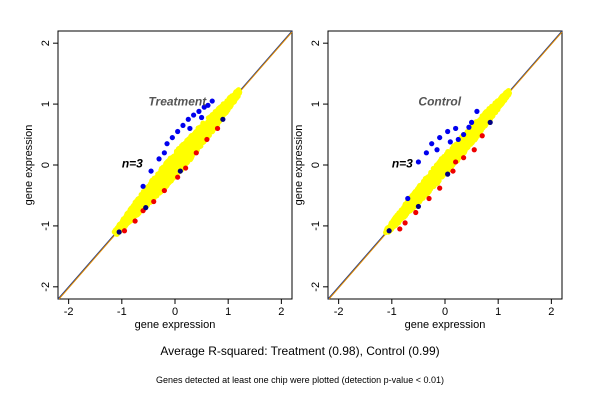  What do you see at coordinates (439, 101) in the screenshot?
I see `panel-title: Control` at bounding box center [439, 101].